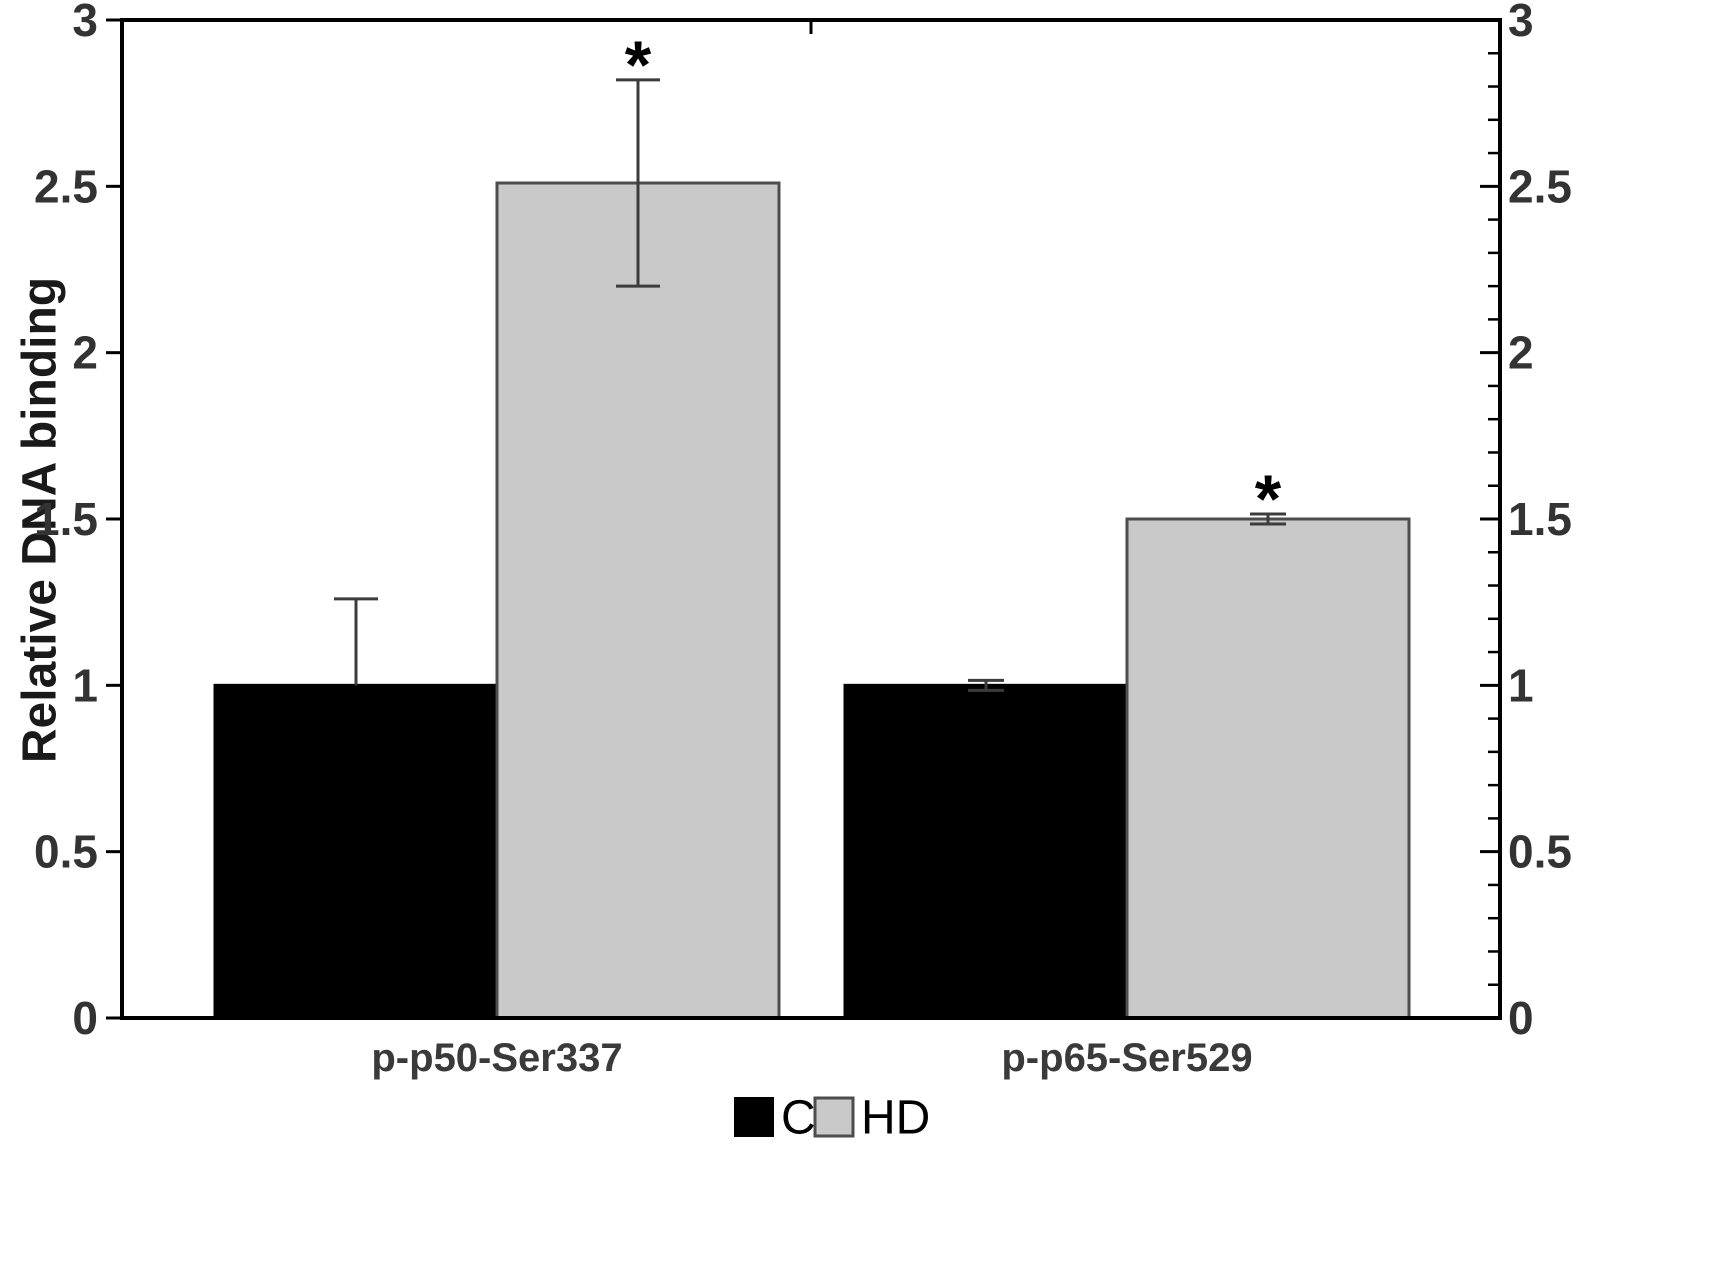 Image resolution: width=1720 pixels, height=1261 pixels. I want to click on legend-swatch-c, so click(754, 1117).